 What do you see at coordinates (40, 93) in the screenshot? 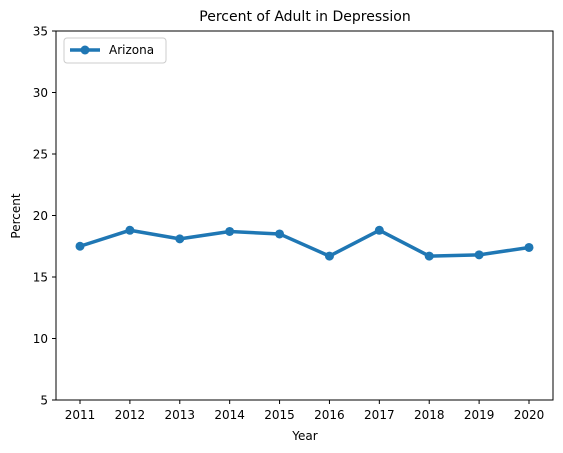
I see `y-tick-label: 30` at bounding box center [40, 93].